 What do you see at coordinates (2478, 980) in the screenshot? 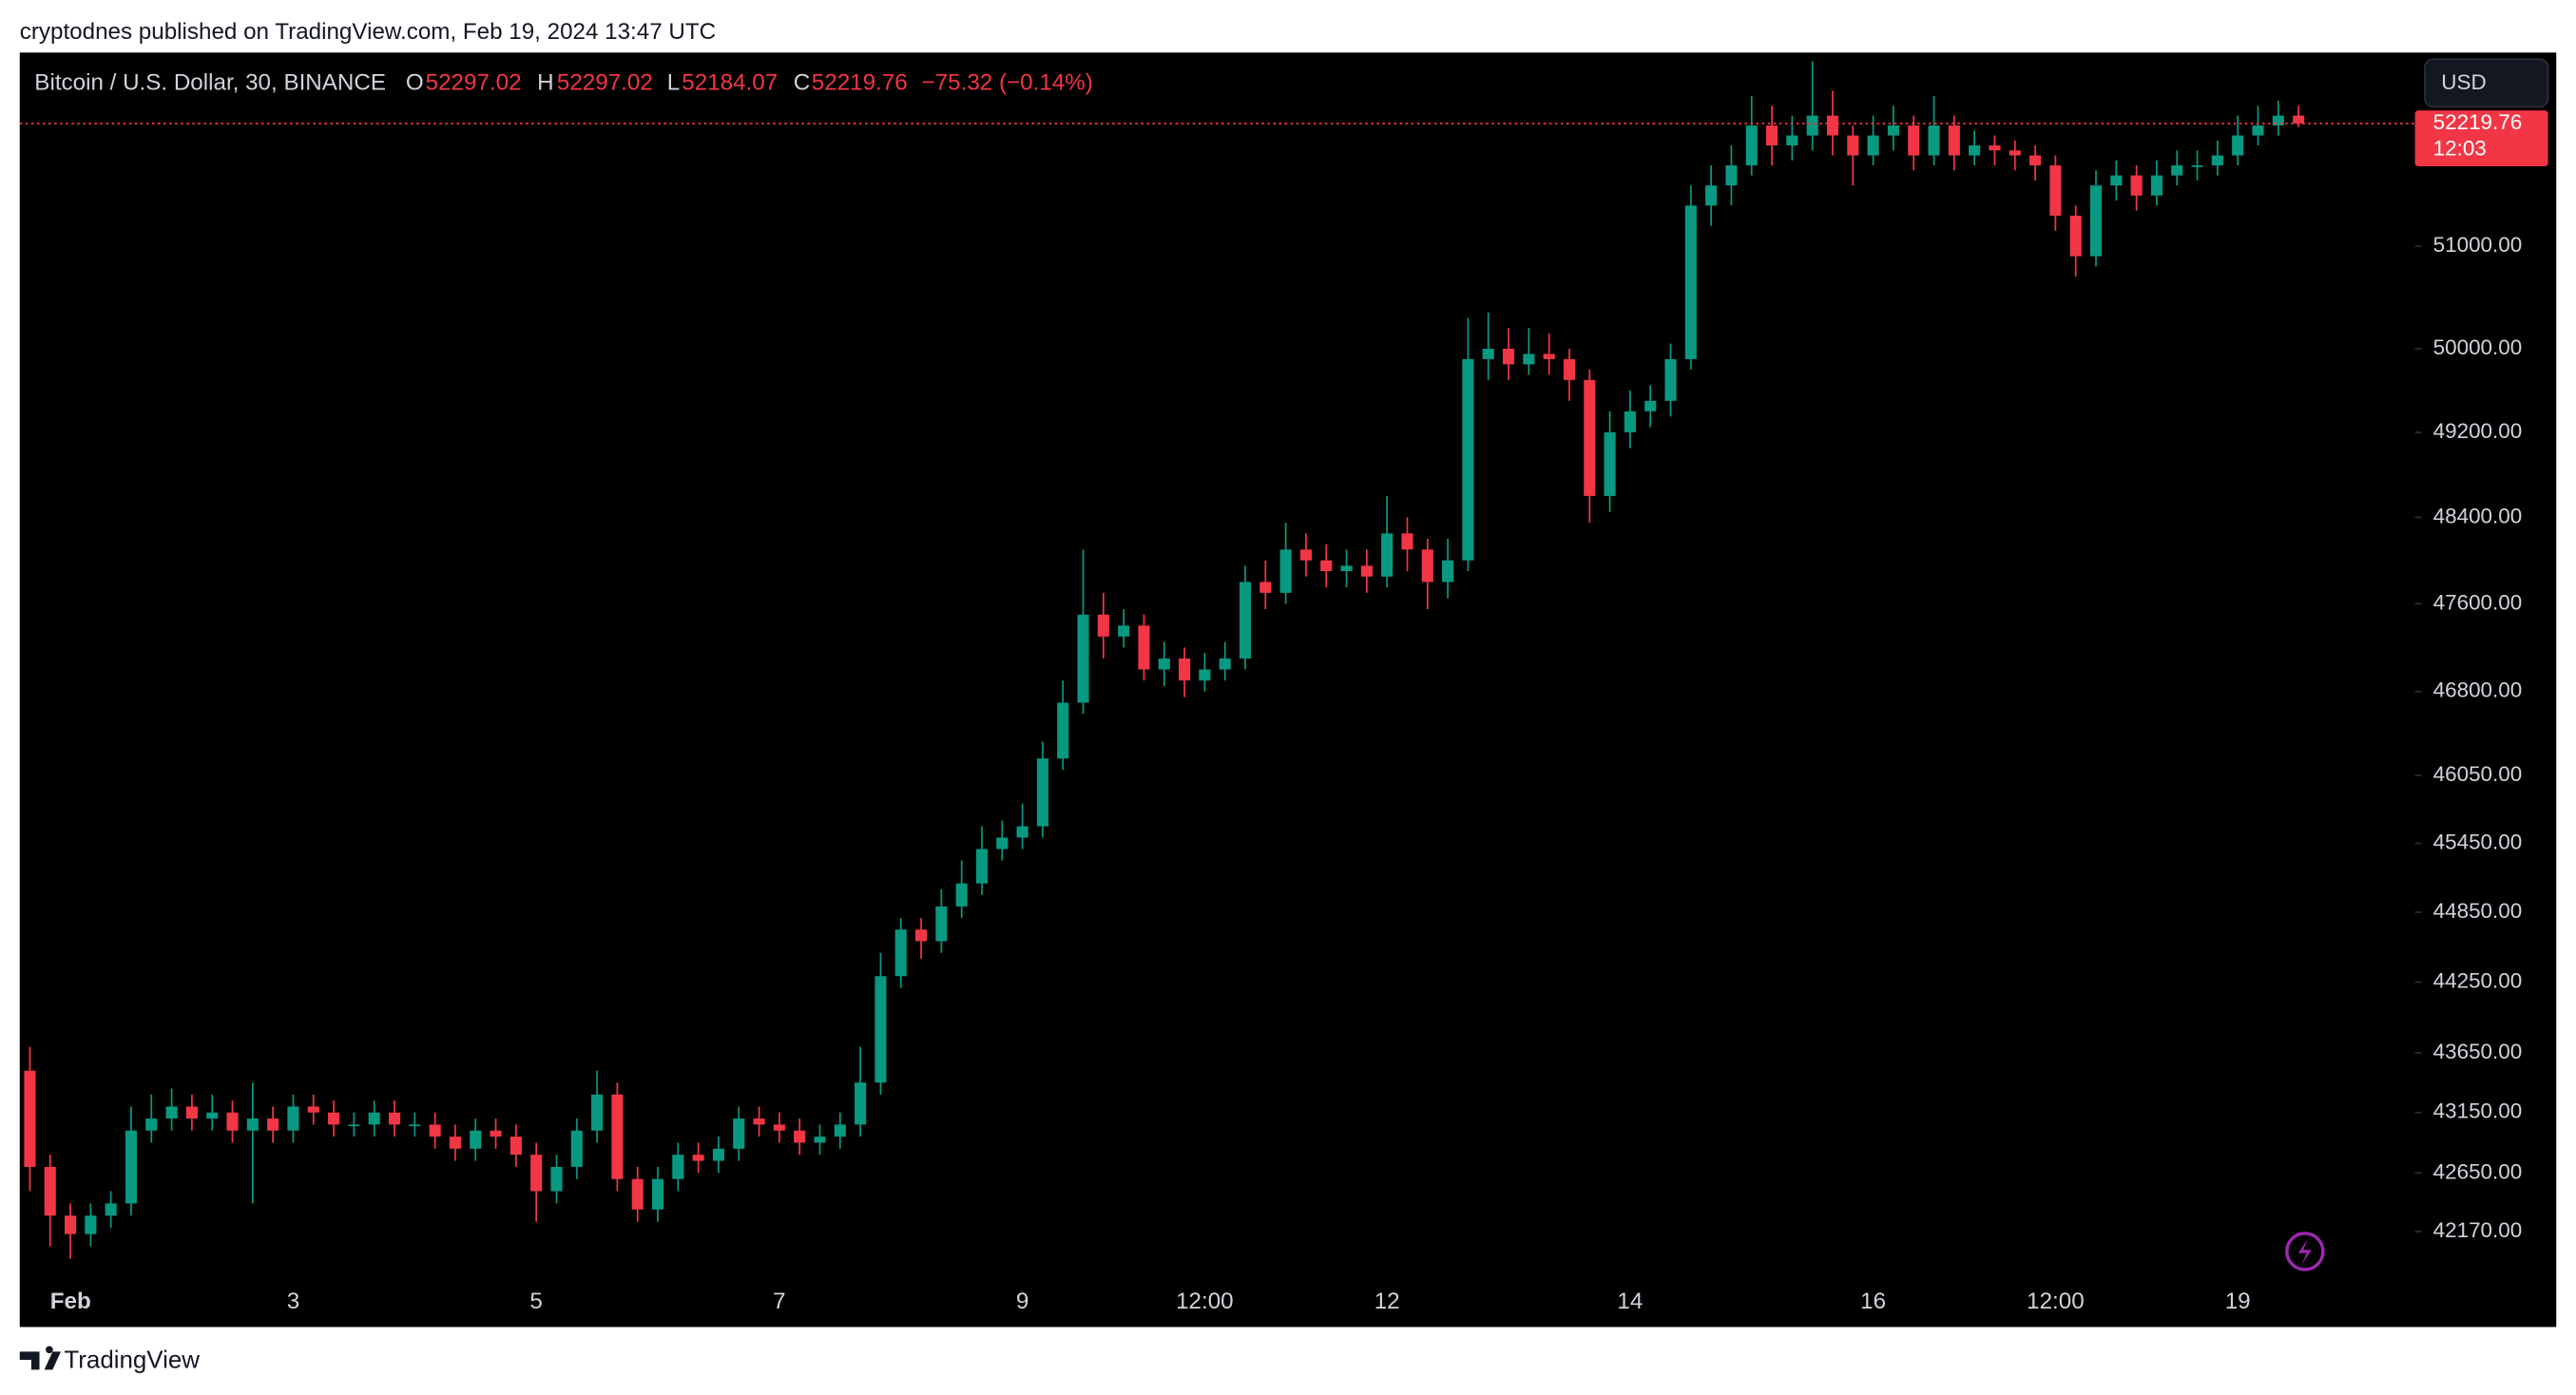
I see `y-tick-label: 44250.00` at bounding box center [2478, 980].